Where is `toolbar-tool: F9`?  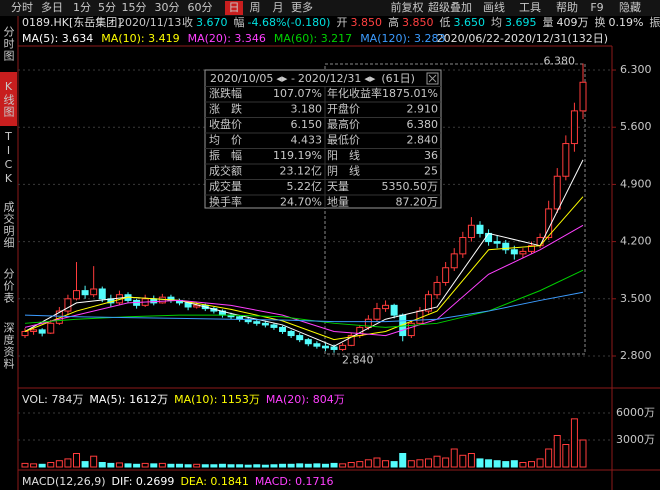
toolbar-tool: F9 is located at coordinates (596, 7).